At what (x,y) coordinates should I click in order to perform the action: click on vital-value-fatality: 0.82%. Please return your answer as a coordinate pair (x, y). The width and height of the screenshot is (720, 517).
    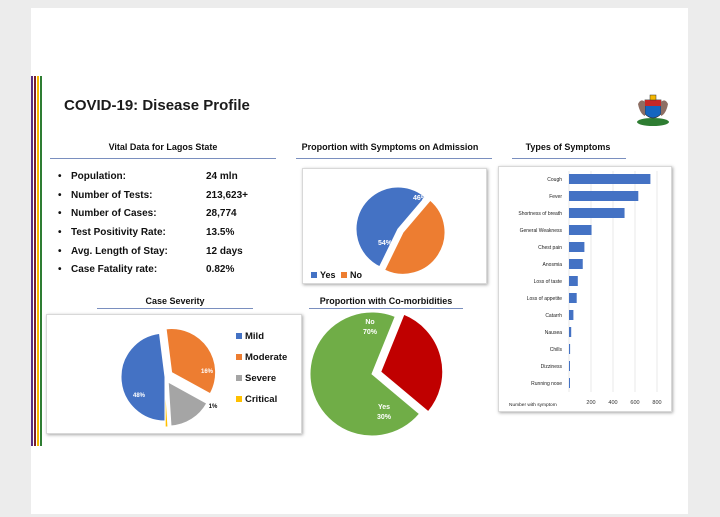
    Looking at the image, I should click on (220, 269).